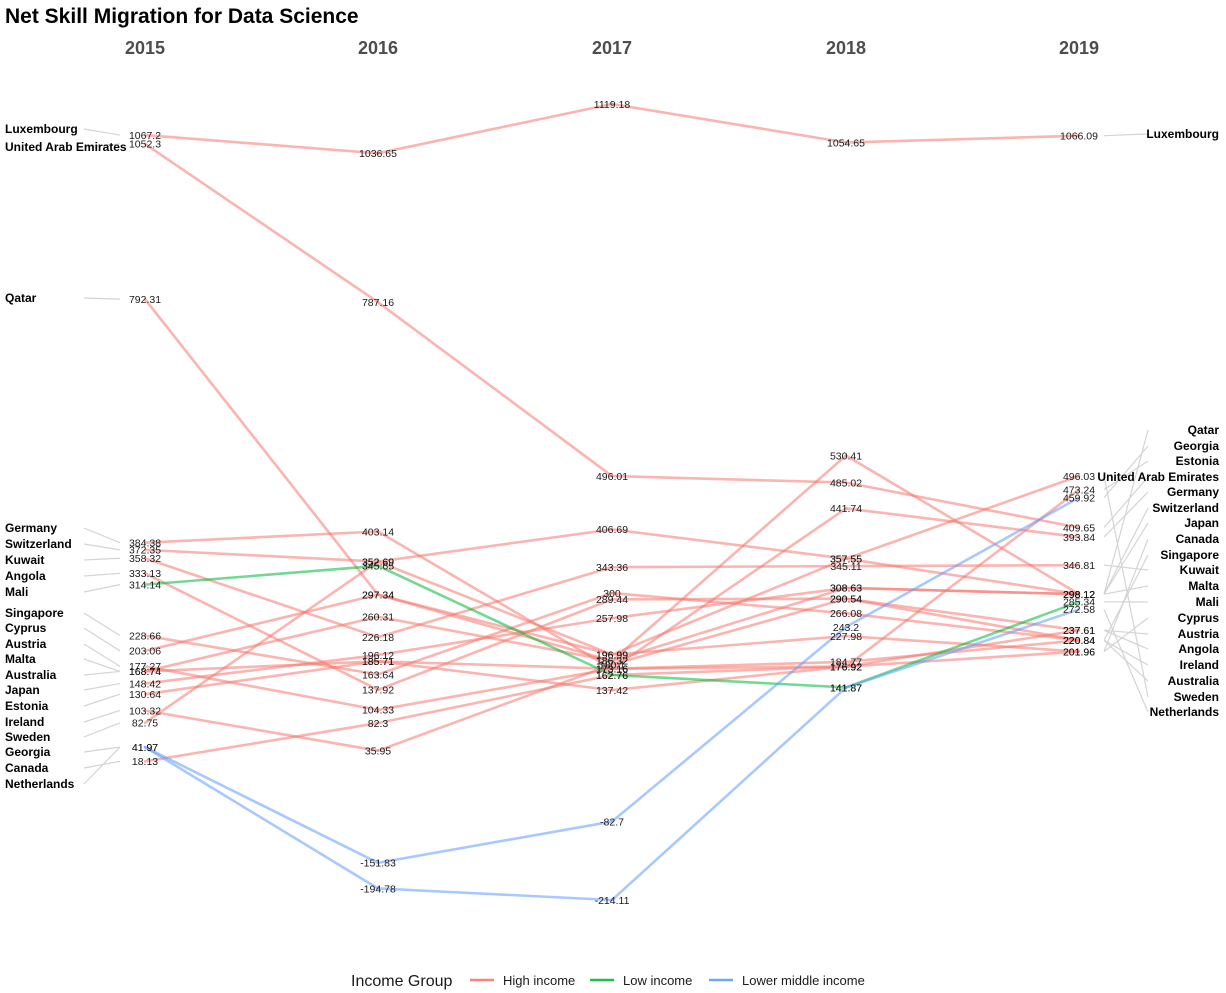 This screenshot has height=993, width=1226. What do you see at coordinates (846, 483) in the screenshot?
I see `value-label-united-arab-emirates-2018: 485.02` at bounding box center [846, 483].